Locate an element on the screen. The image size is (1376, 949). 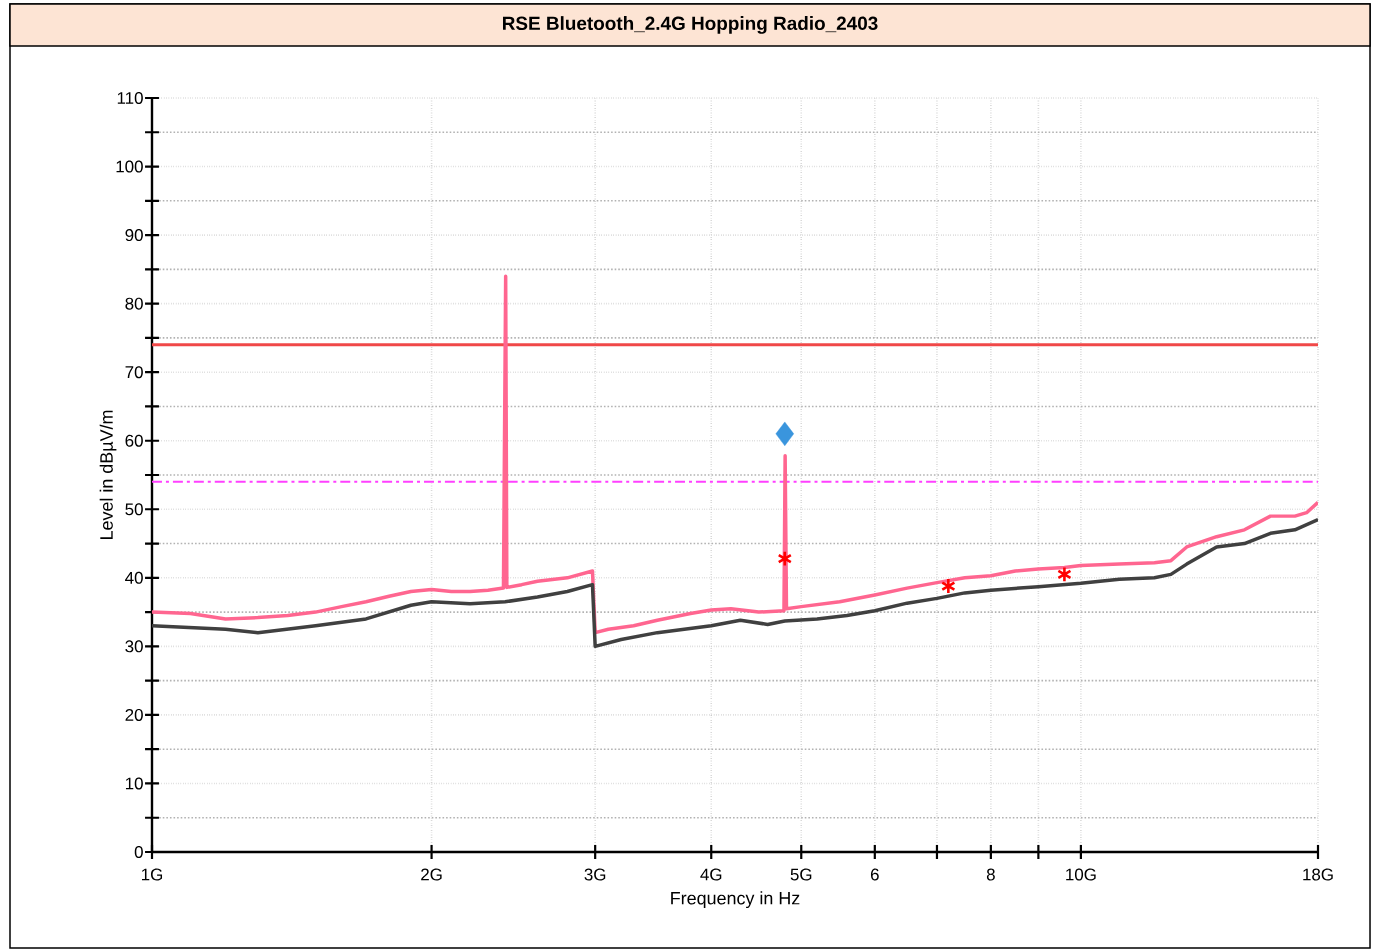
y-tick-label: 110 is located at coordinates (130, 97).